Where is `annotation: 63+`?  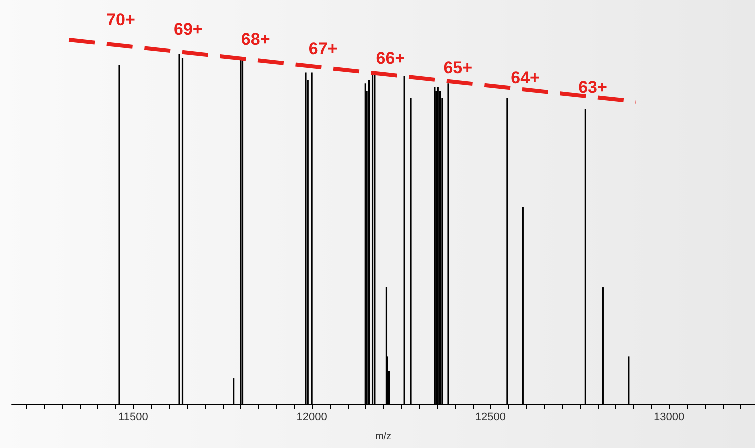 annotation: 63+ is located at coordinates (593, 87).